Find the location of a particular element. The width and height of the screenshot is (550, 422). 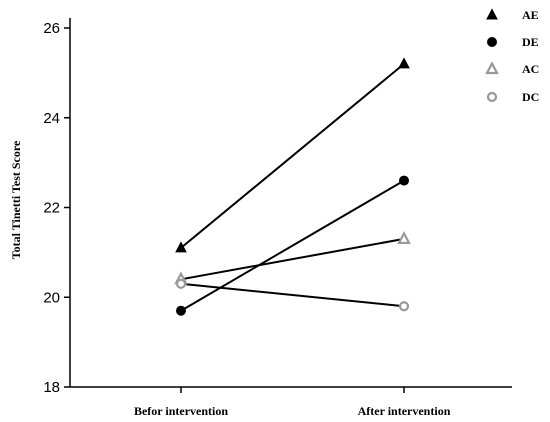

legend: AE DE AC DC is located at coordinates (512, 56).